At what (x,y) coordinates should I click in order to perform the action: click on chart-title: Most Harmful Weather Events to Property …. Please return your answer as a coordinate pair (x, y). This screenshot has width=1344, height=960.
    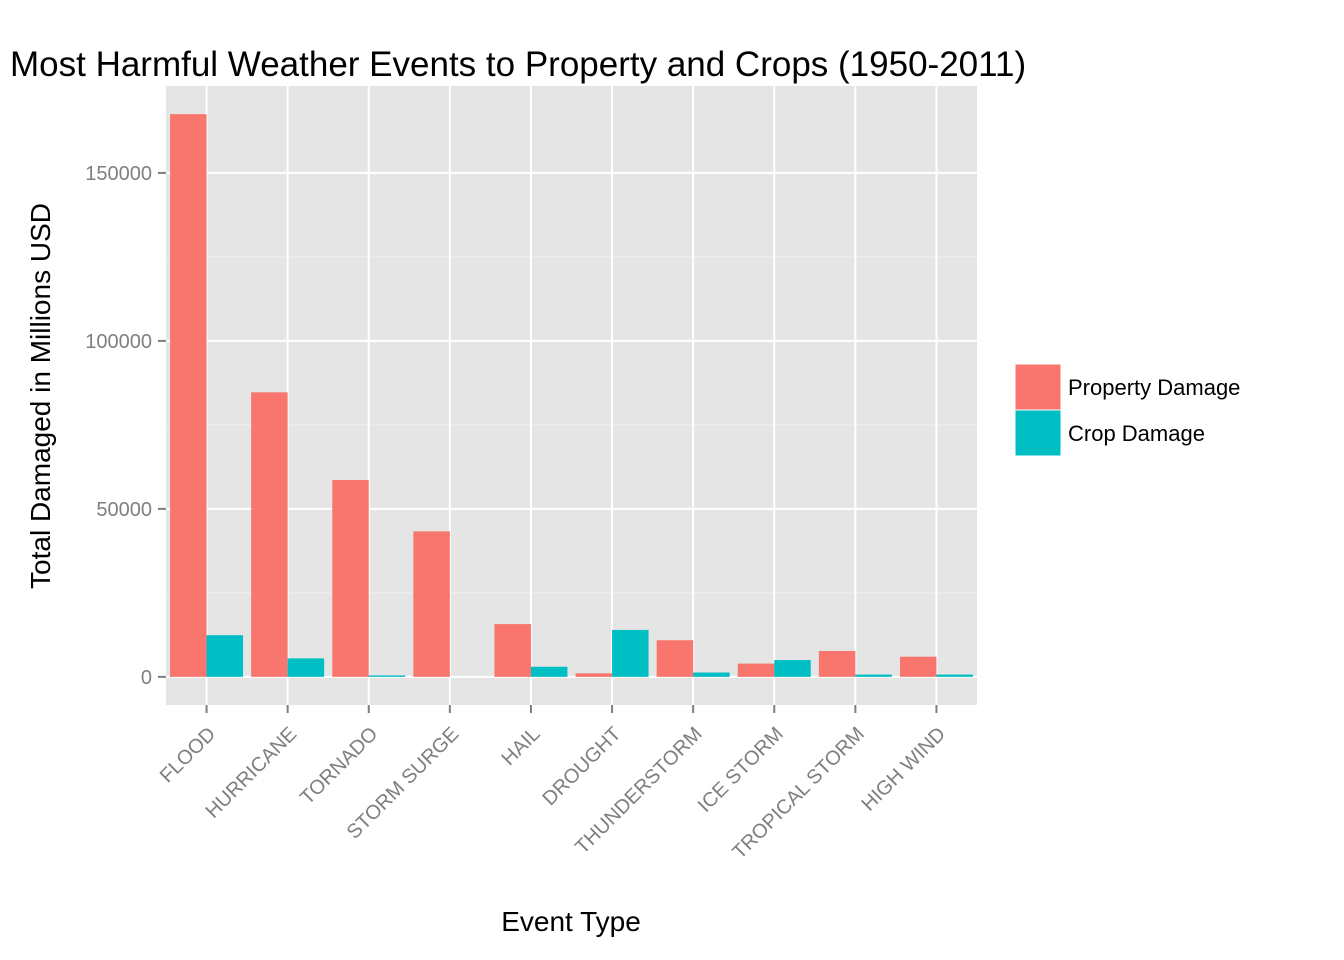
    Looking at the image, I should click on (518, 64).